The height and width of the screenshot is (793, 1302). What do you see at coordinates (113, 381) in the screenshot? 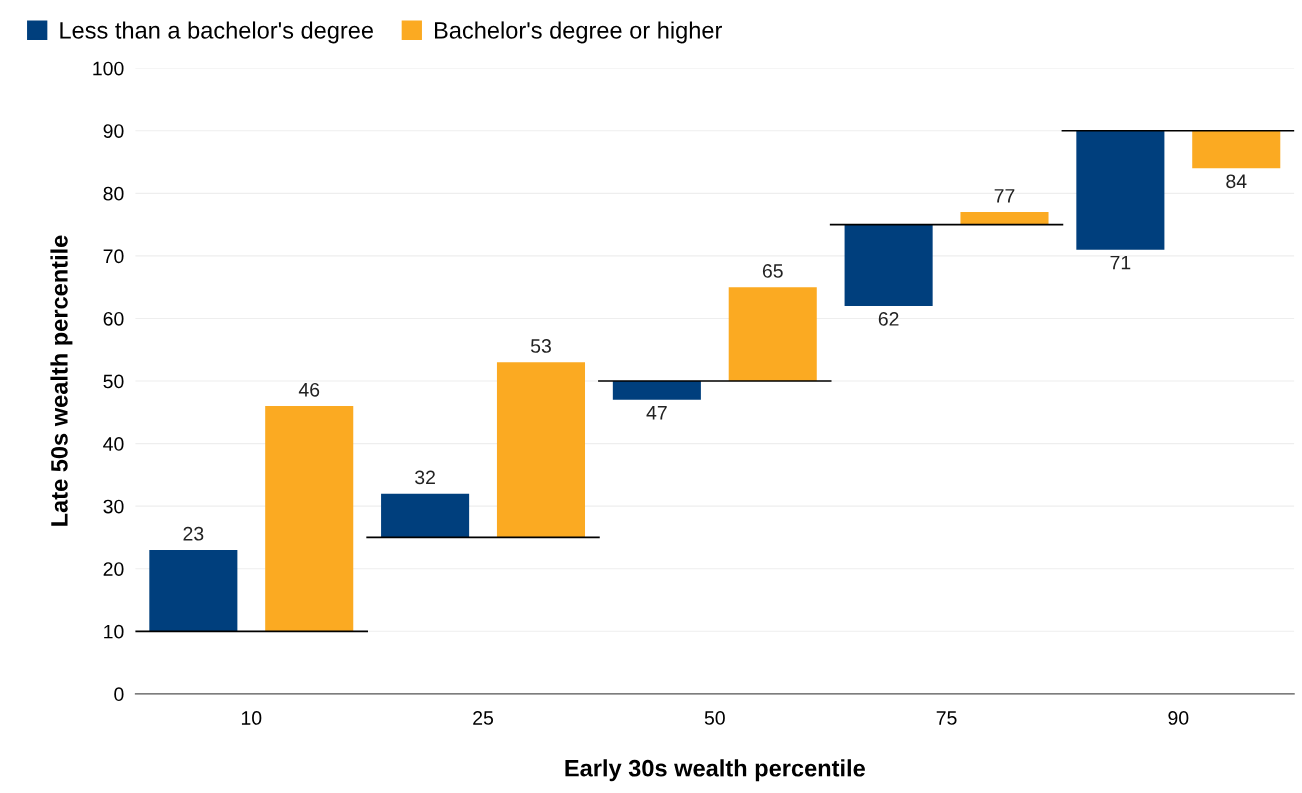
I see `y-tick-label: 50` at bounding box center [113, 381].